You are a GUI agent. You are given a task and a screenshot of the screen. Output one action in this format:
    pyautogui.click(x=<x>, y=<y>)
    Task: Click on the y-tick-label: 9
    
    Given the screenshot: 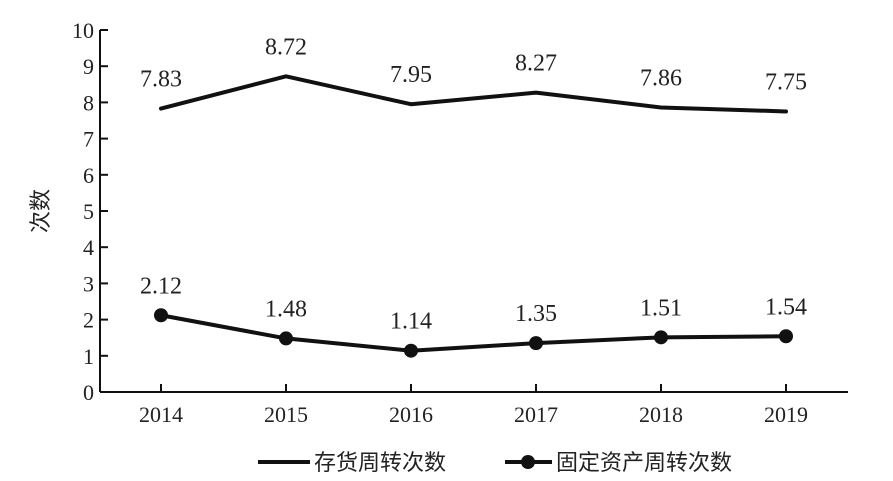 What is the action you would take?
    pyautogui.click(x=88, y=66)
    